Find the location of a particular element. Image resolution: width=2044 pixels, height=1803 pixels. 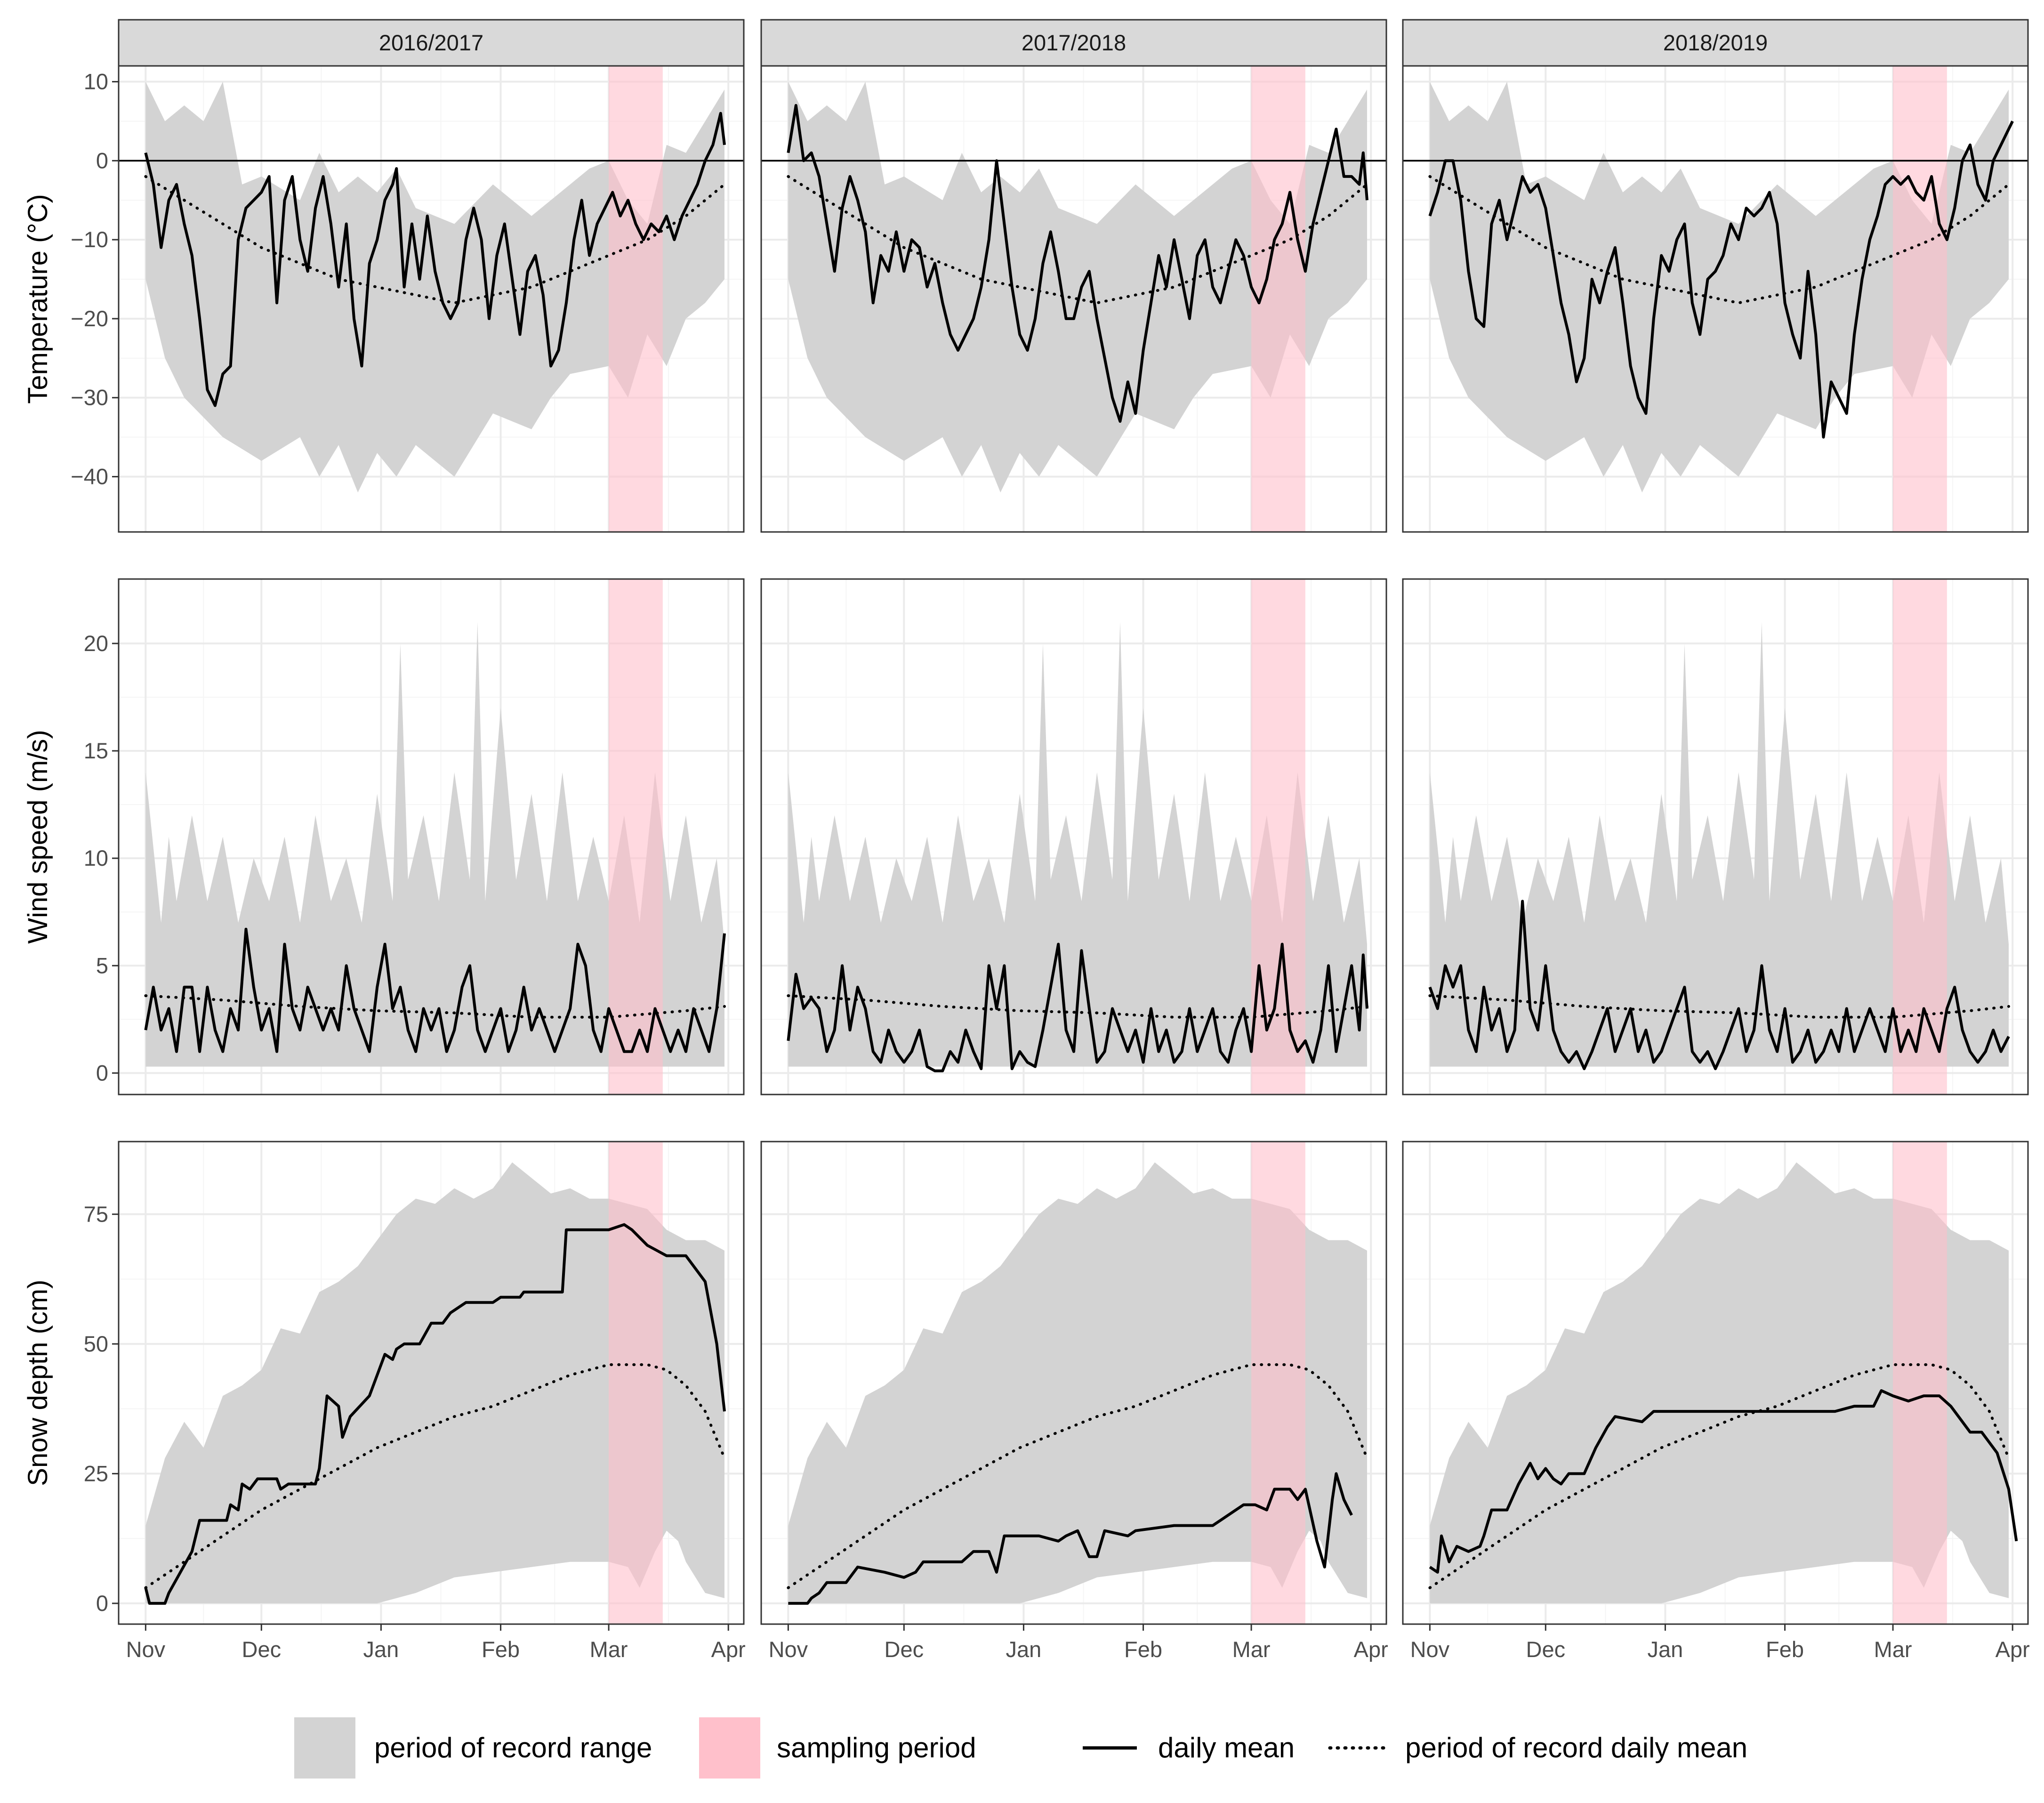

facet-label: 2016/2017 is located at coordinates (431, 42).